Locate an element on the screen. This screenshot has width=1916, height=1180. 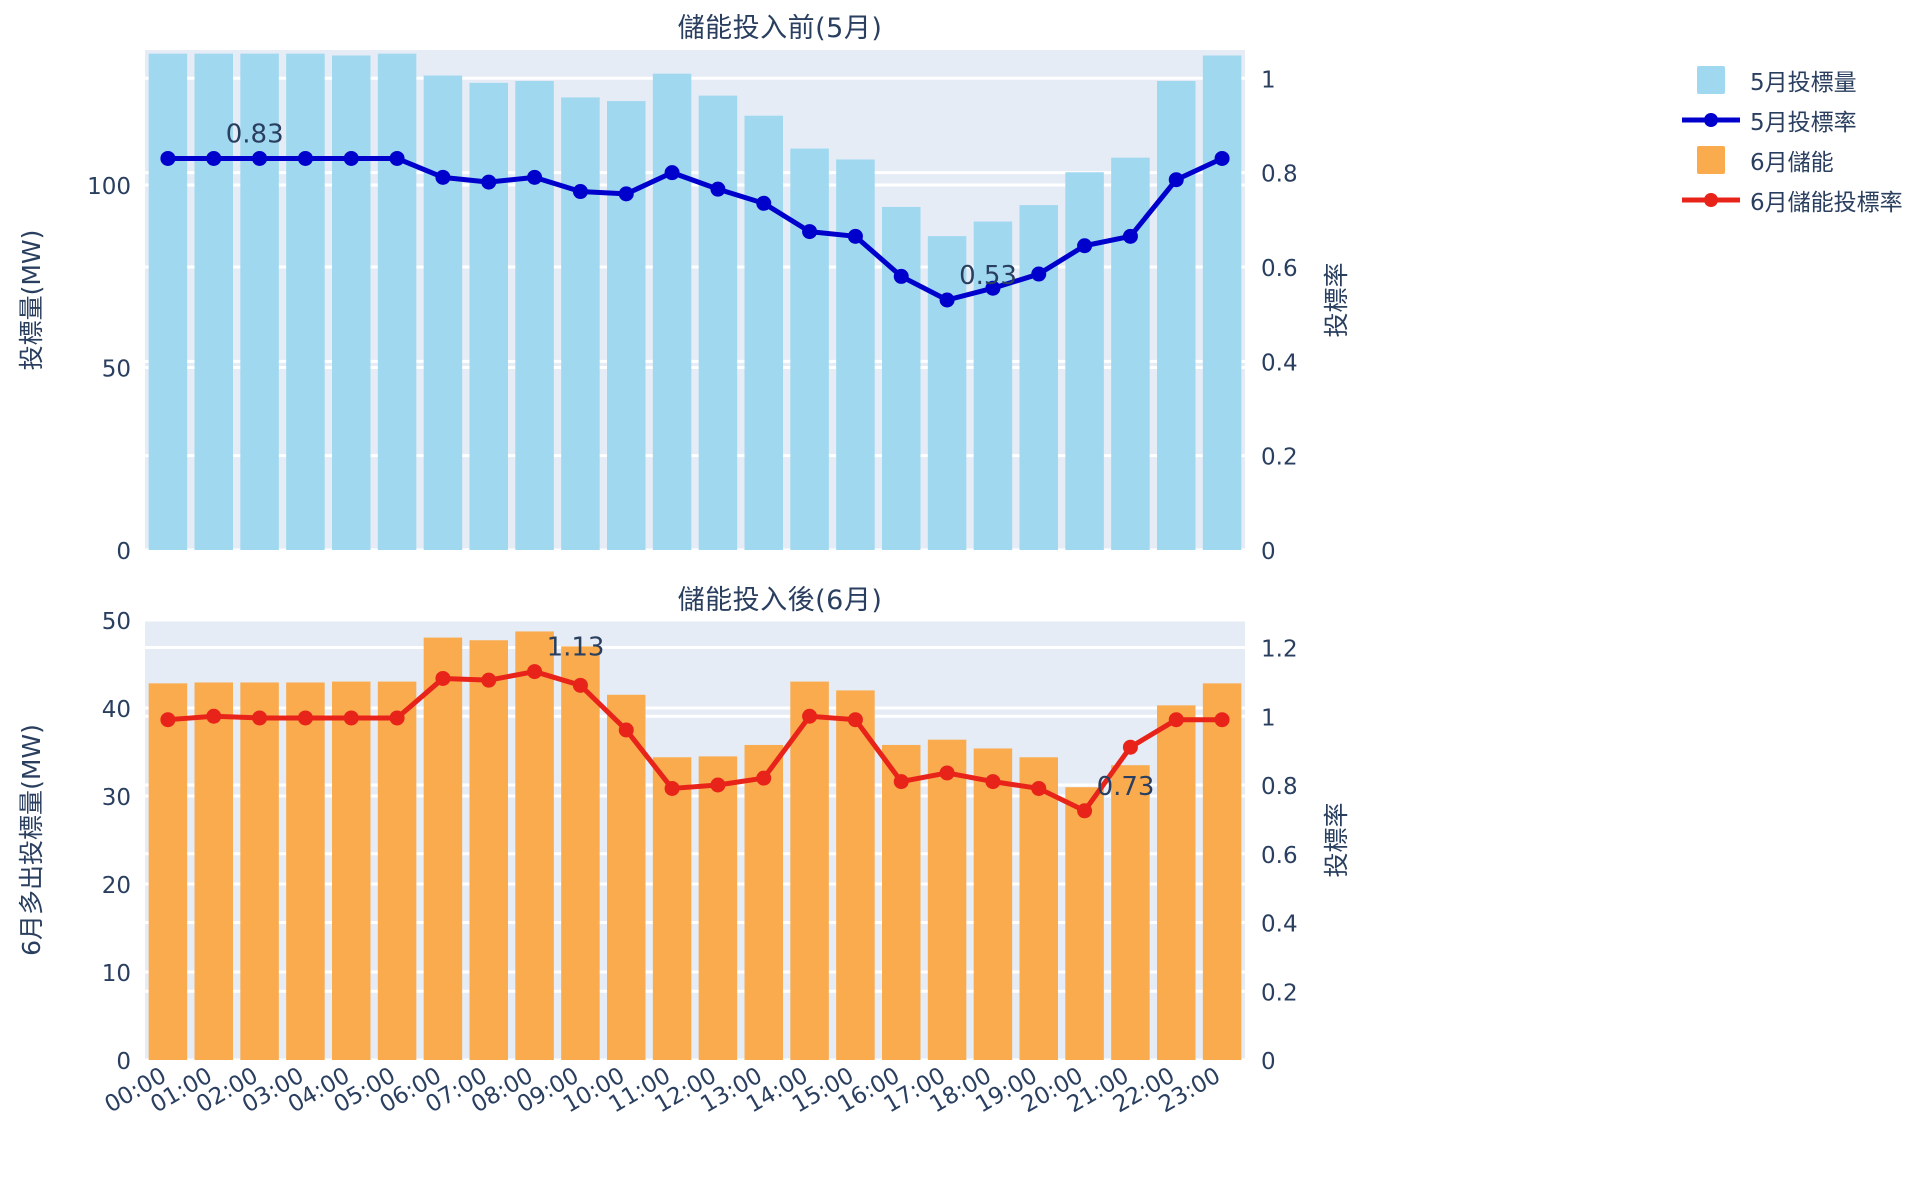
legend-item-2: 6月儲能 is located at coordinates (1795, 160).